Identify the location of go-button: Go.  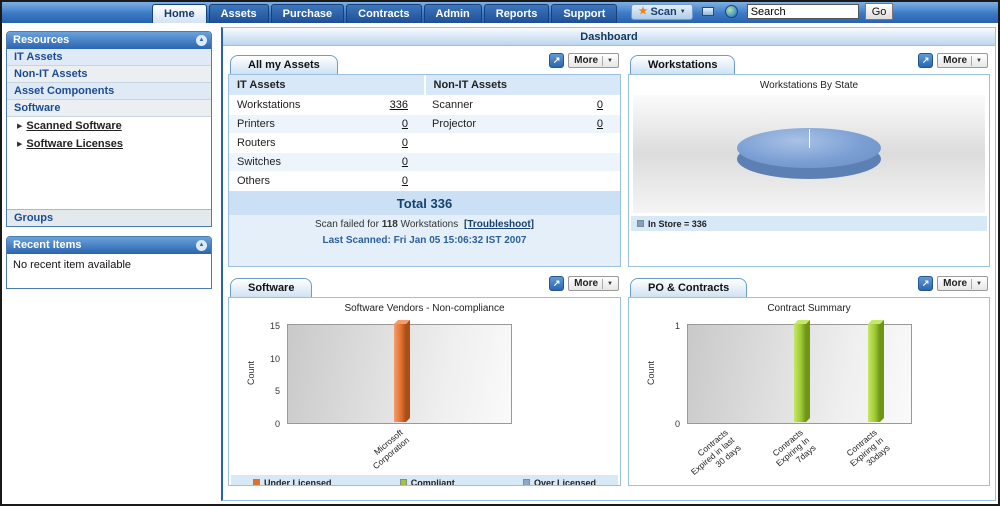
(879, 11).